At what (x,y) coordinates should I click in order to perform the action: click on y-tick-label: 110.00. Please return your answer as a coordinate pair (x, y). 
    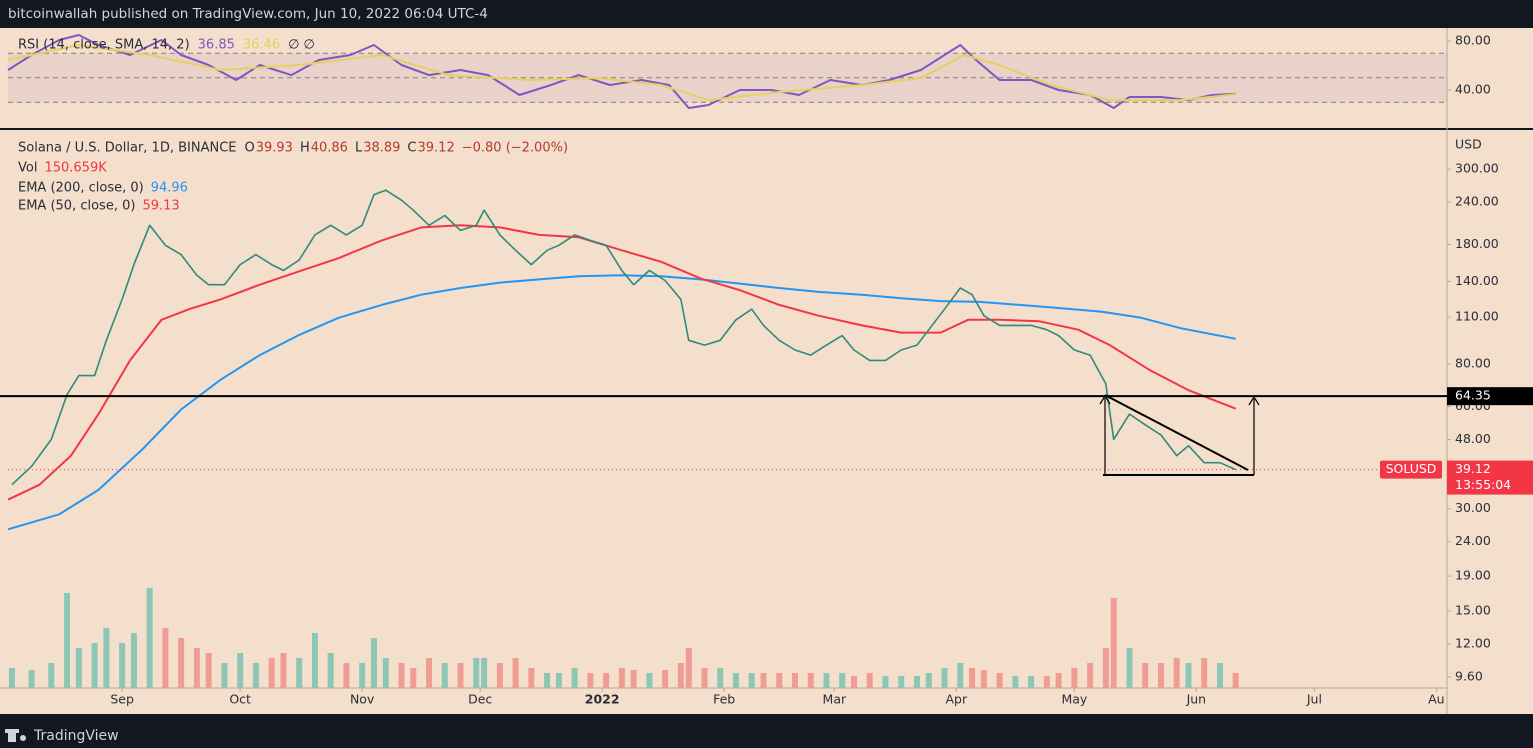
    Looking at the image, I should click on (1477, 316).